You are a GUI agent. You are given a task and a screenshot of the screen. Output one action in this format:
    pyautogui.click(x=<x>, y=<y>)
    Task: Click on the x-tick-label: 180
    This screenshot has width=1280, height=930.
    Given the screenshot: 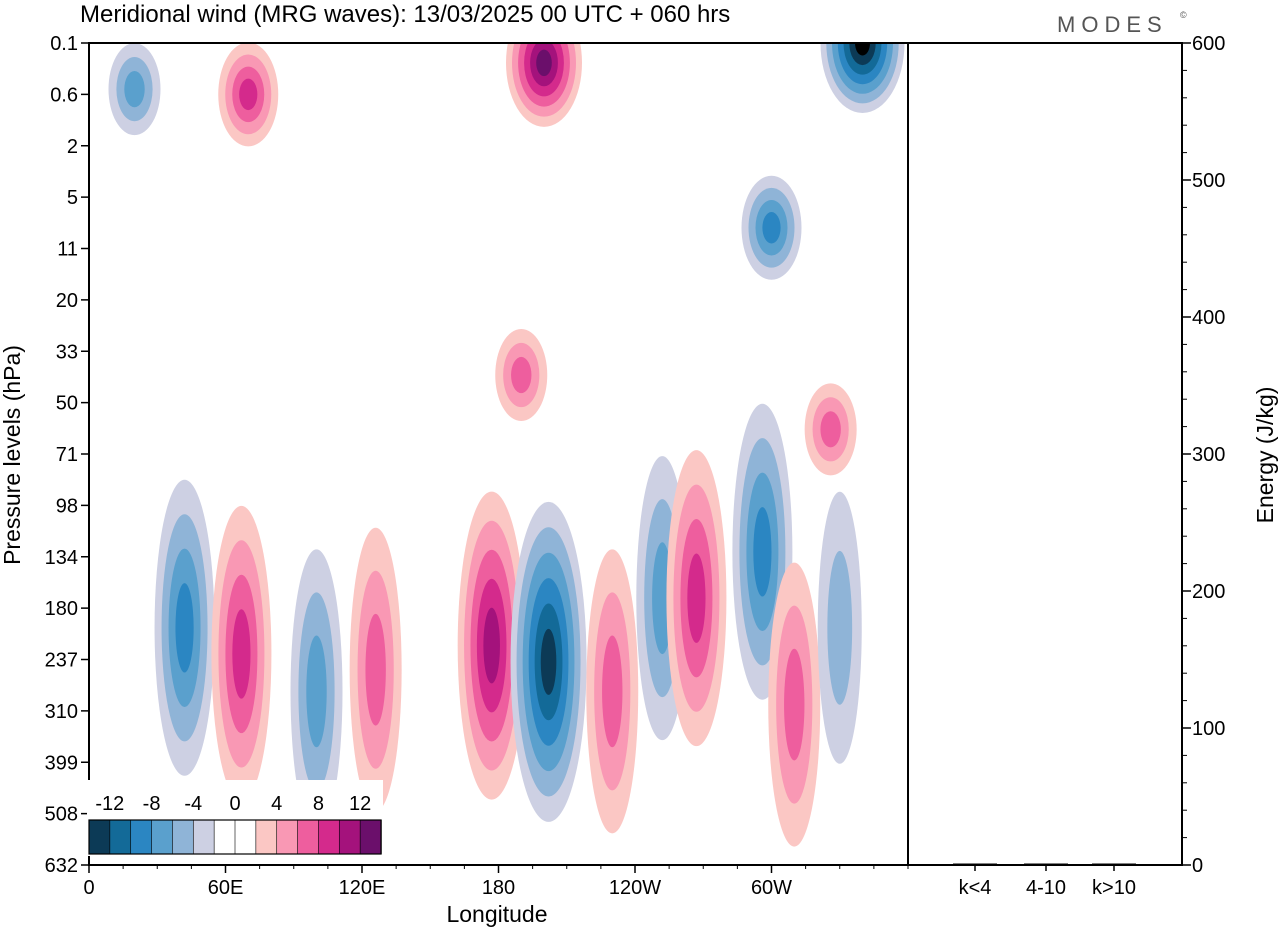 What is the action you would take?
    pyautogui.click(x=498, y=888)
    